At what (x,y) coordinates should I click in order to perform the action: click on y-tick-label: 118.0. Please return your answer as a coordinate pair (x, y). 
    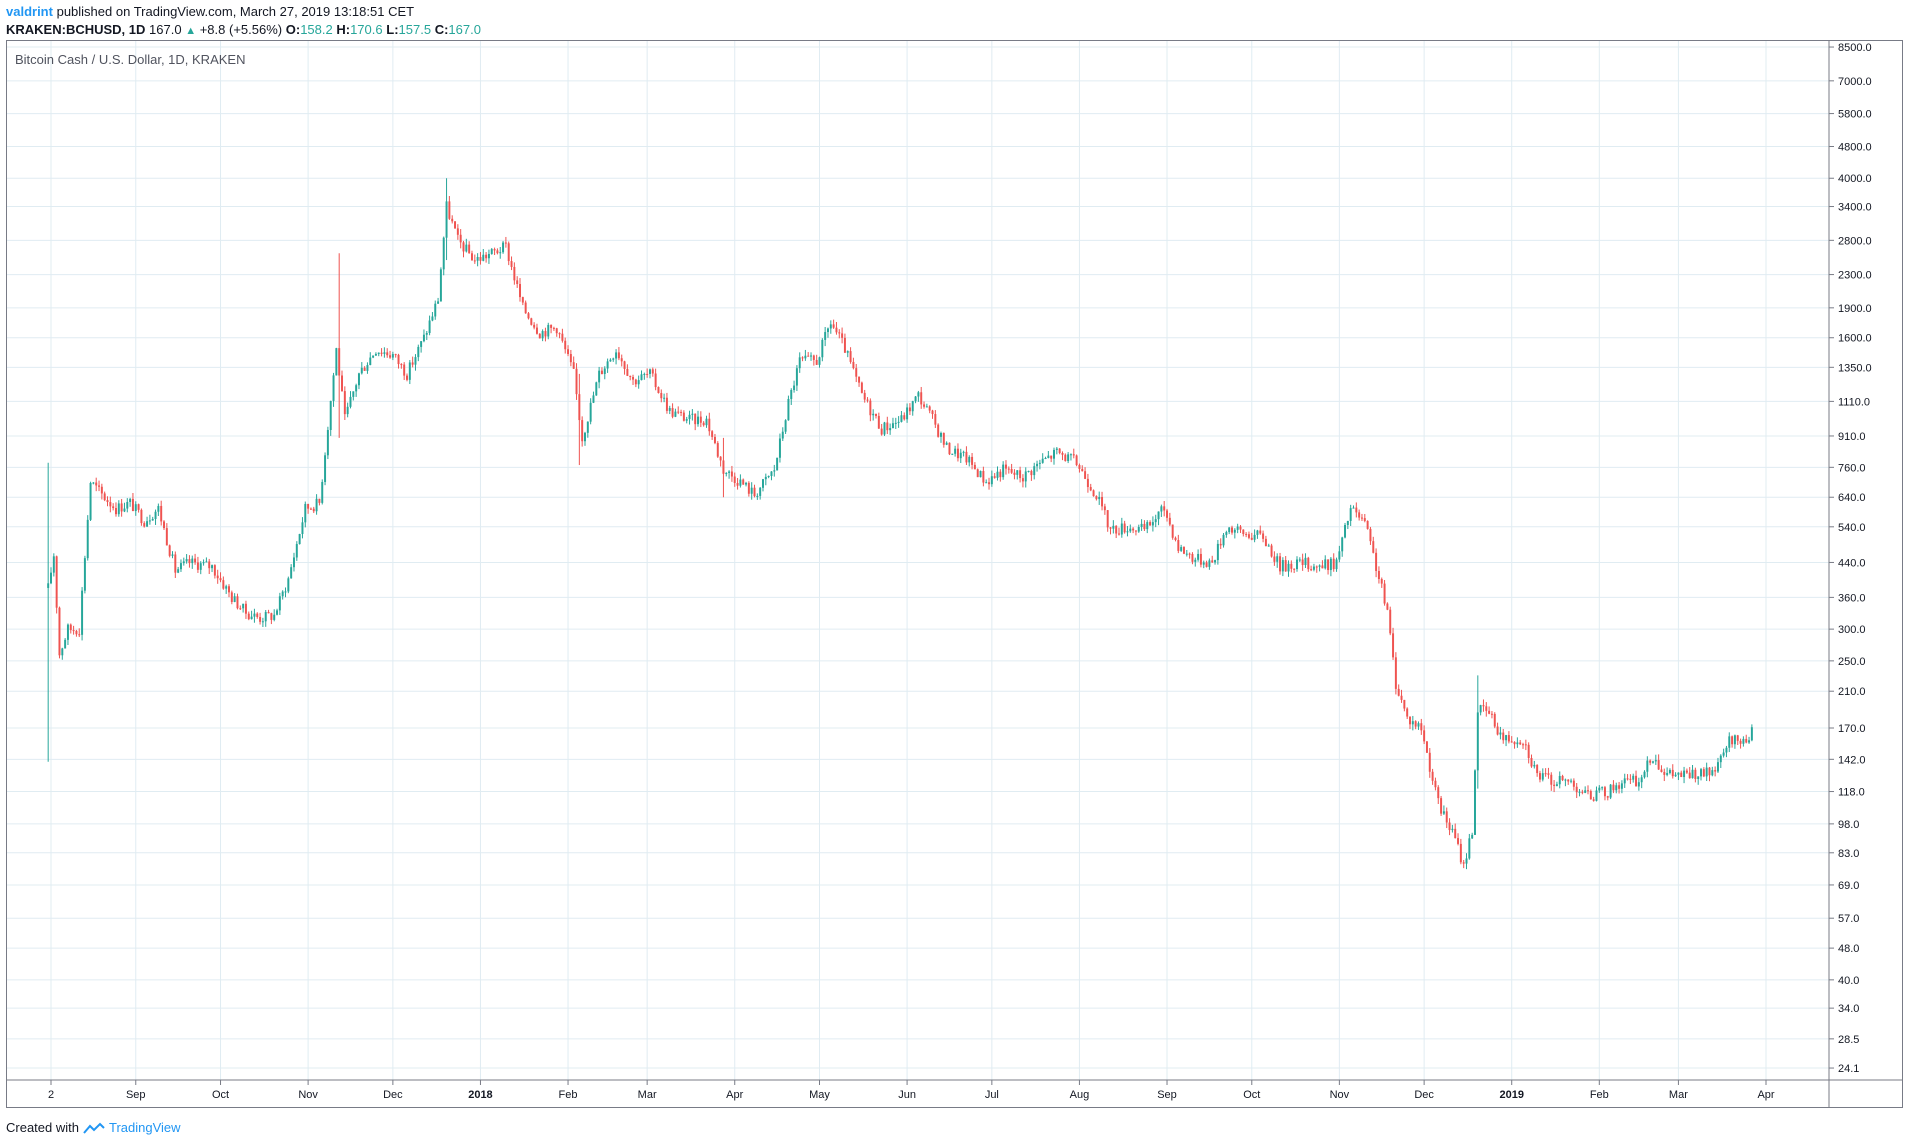
    Looking at the image, I should click on (1851, 793).